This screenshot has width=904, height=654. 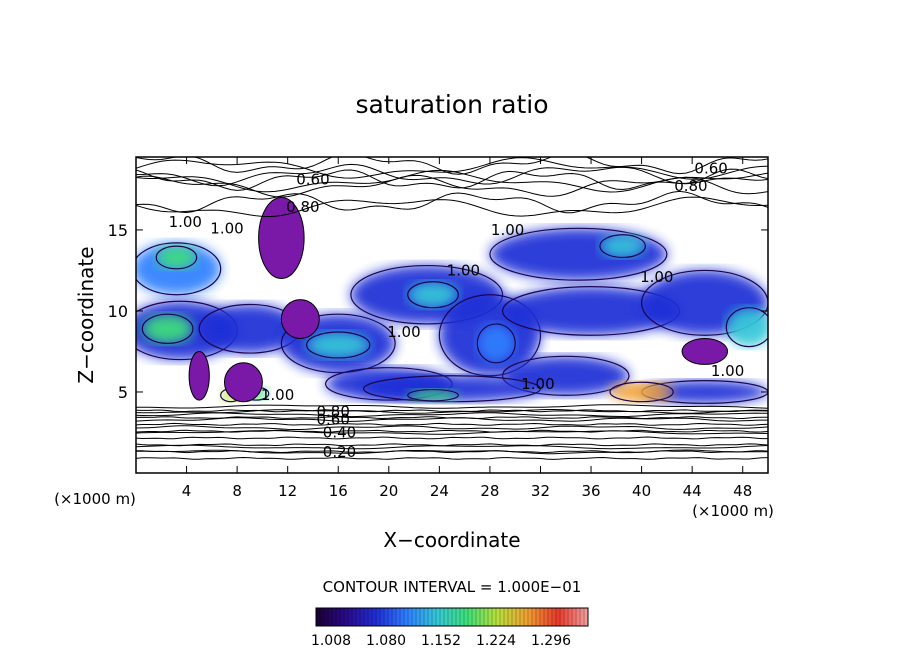 I want to click on colorbar-tick-label: 1.080, so click(x=386, y=641).